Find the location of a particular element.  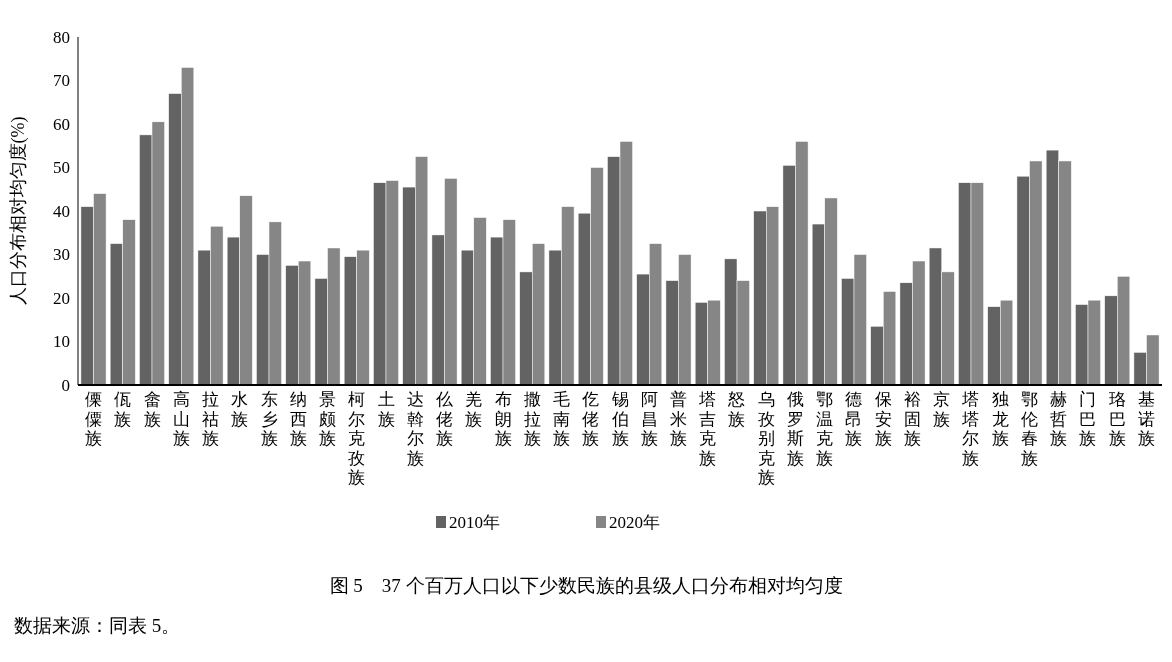

x-tick-label: 仫佬族 is located at coordinates (444, 419).